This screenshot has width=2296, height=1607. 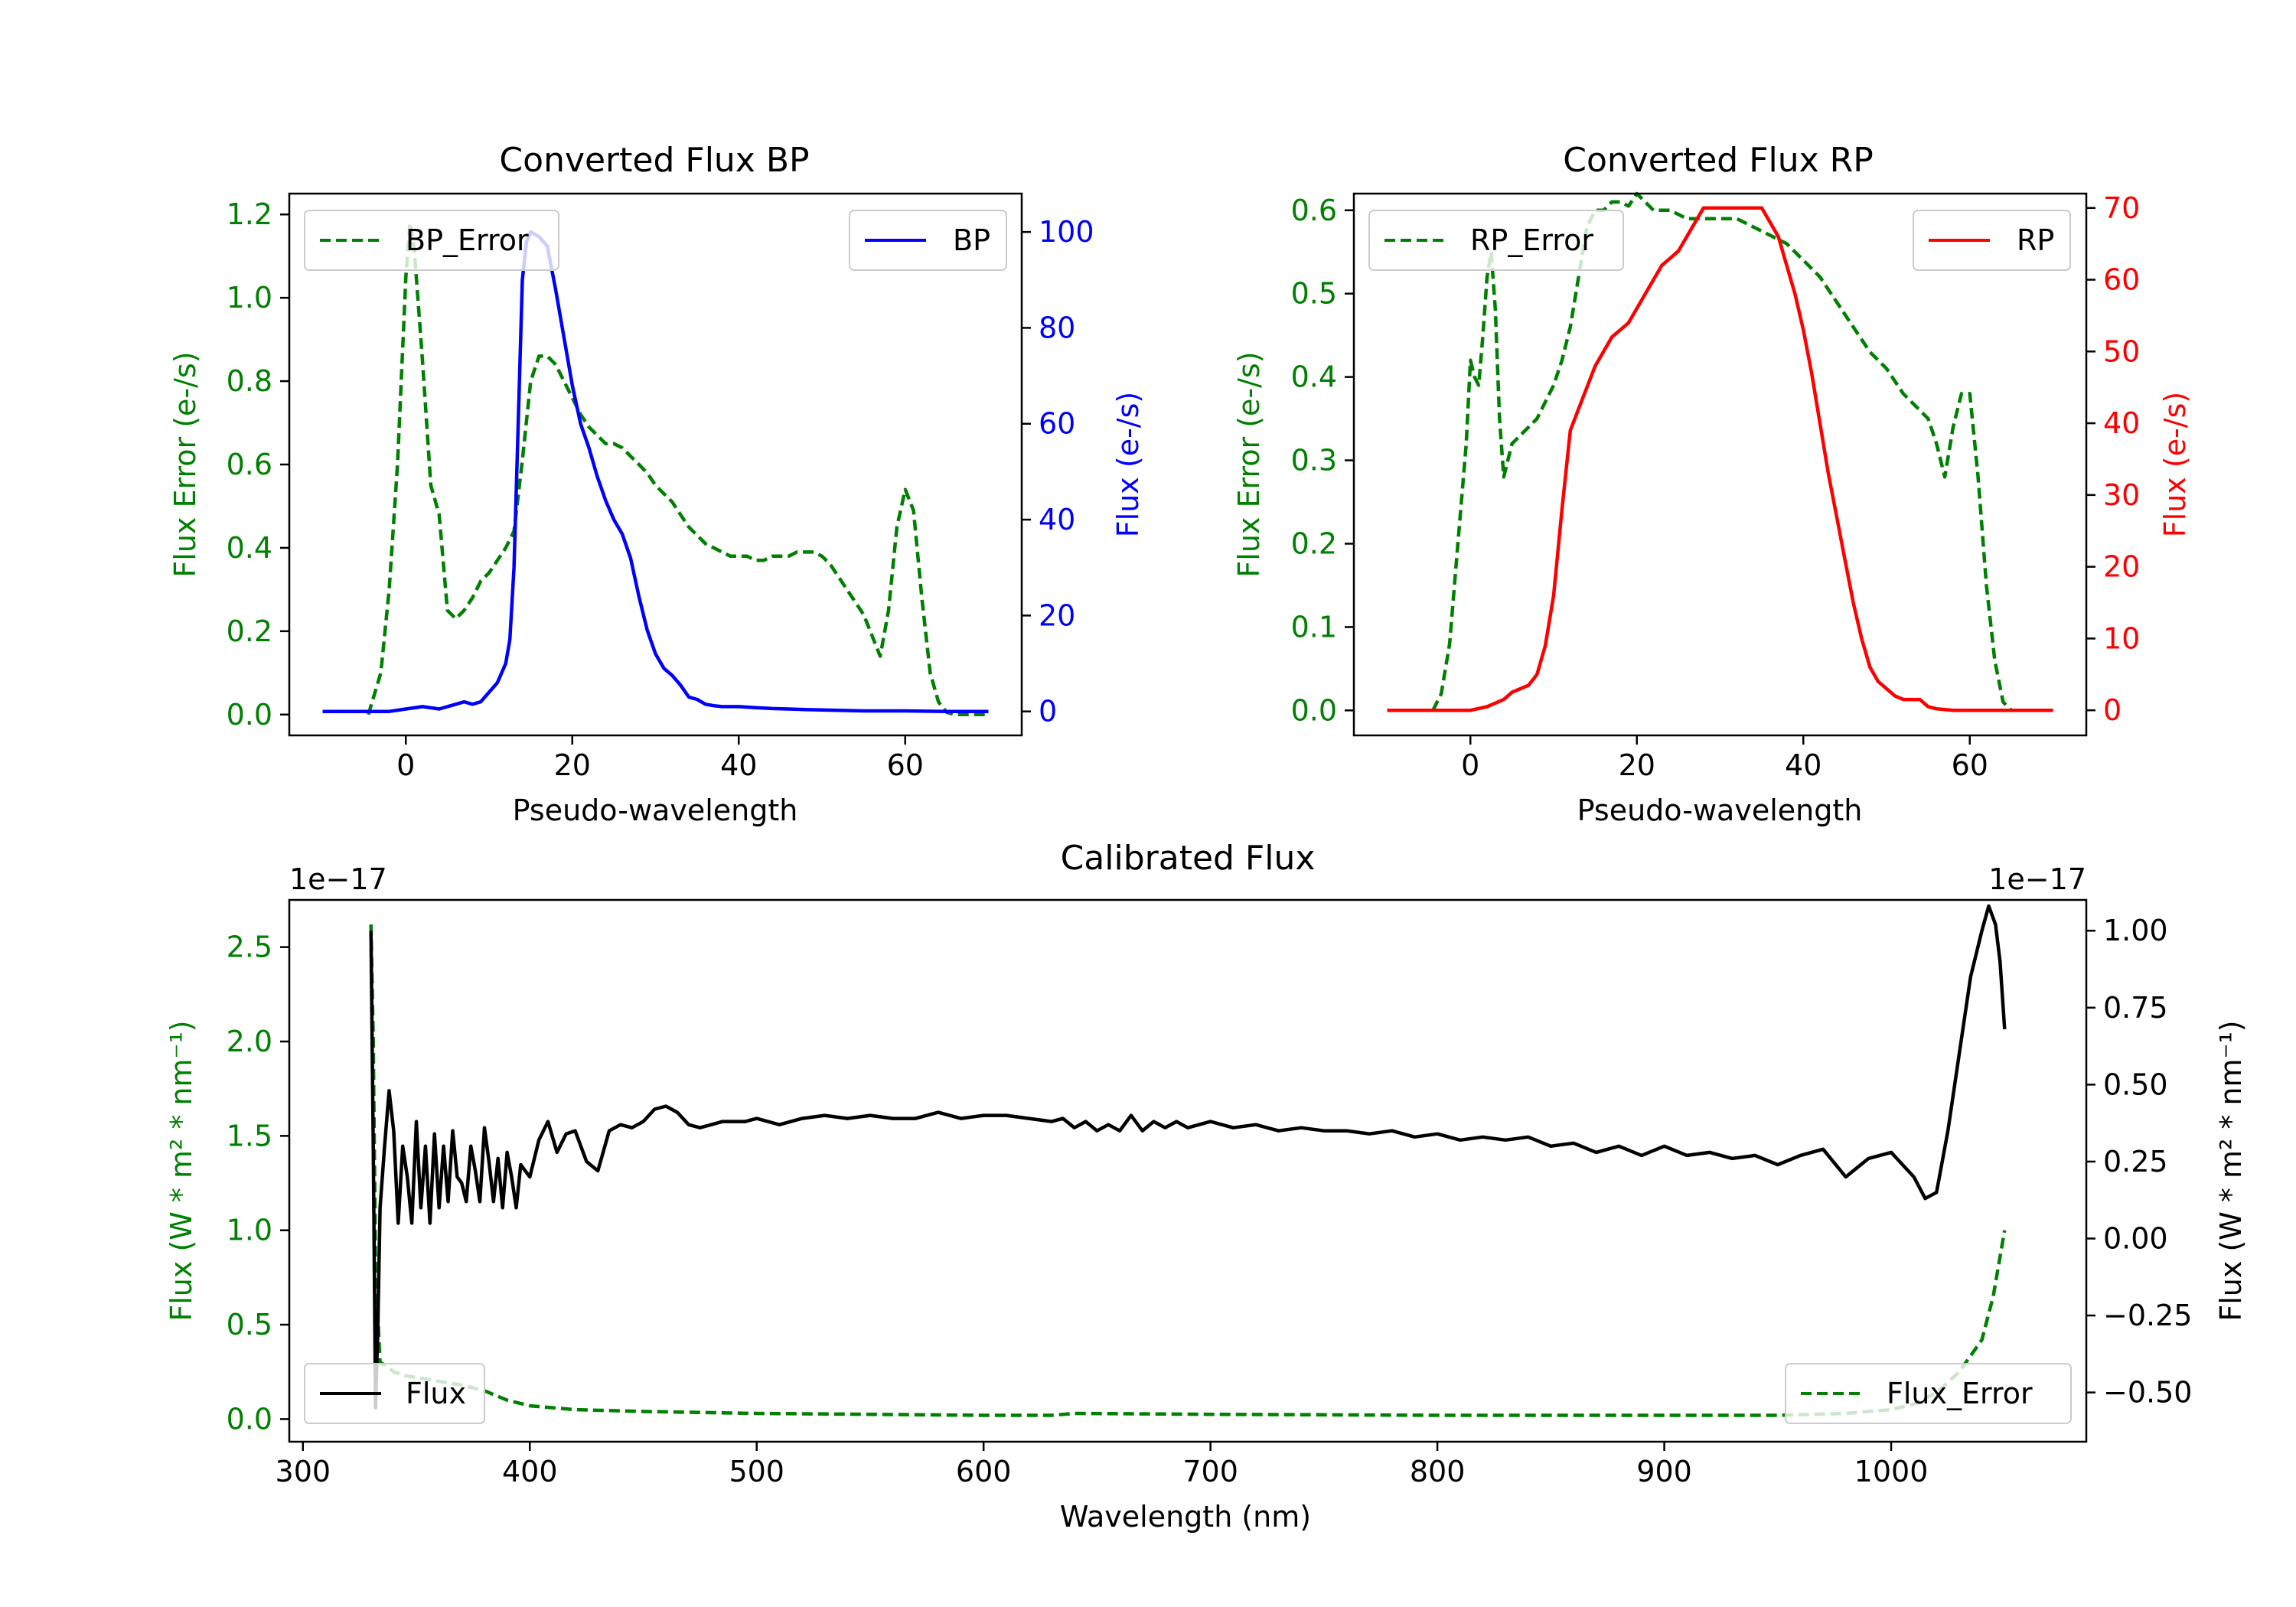 I want to click on rp-y-right-tick-label: 70, so click(x=2121, y=208).